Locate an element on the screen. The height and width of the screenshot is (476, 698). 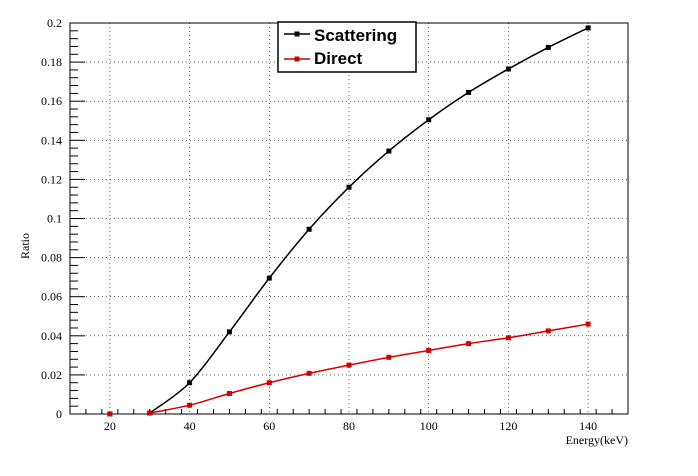
series-line-direct is located at coordinates (369, 368).